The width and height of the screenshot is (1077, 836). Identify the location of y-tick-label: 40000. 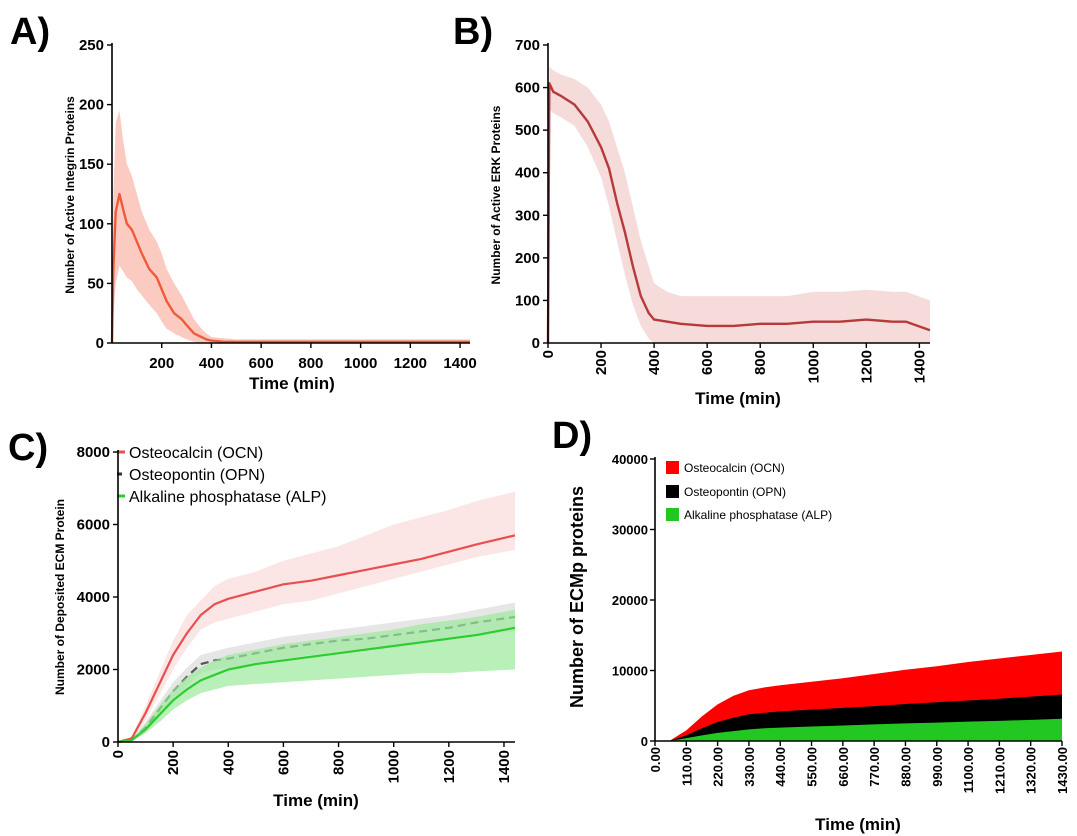
(630, 459).